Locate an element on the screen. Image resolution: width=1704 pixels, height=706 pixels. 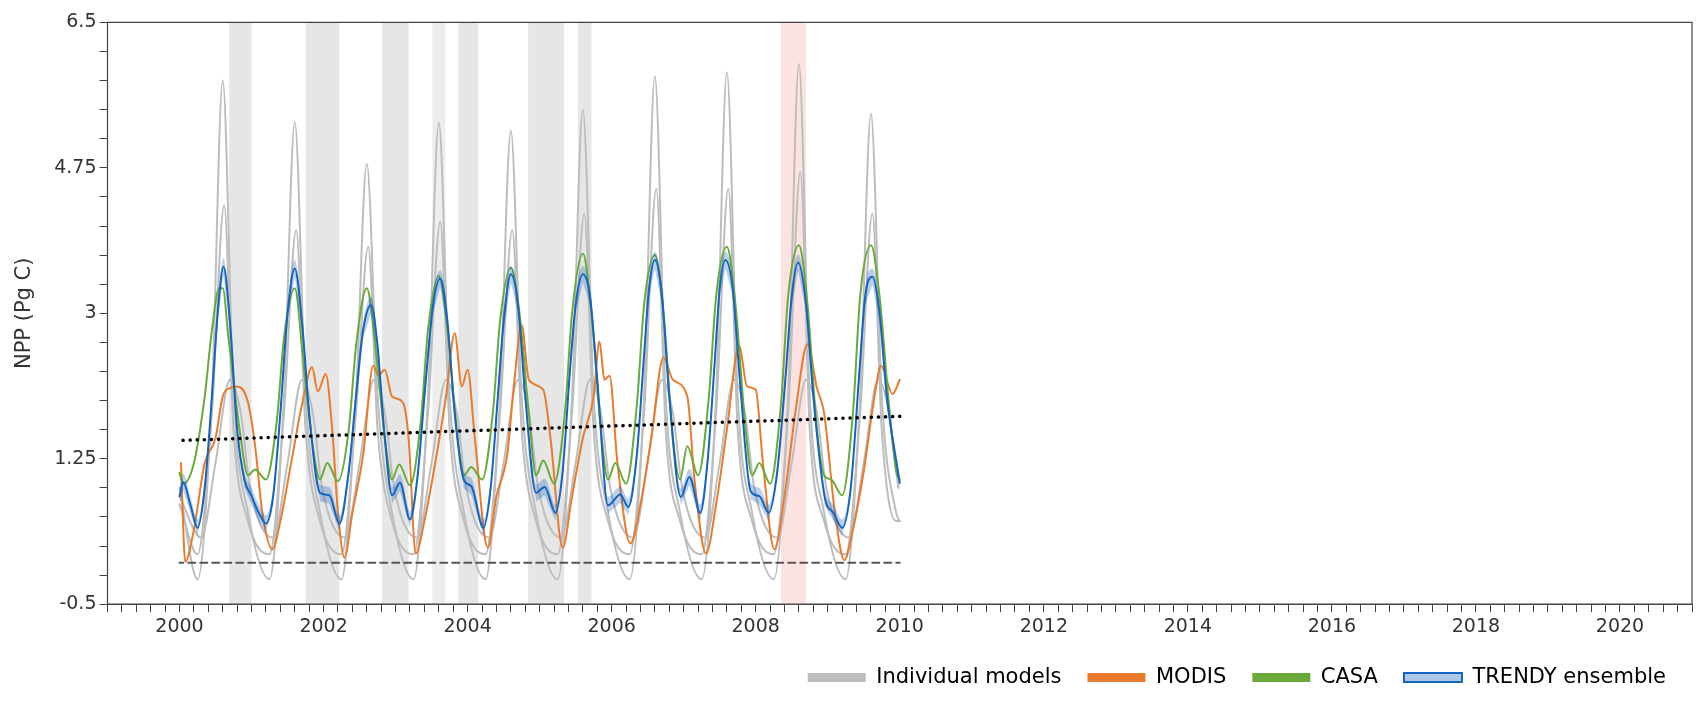
y-tick-label: 1.25 is located at coordinates (75, 456).